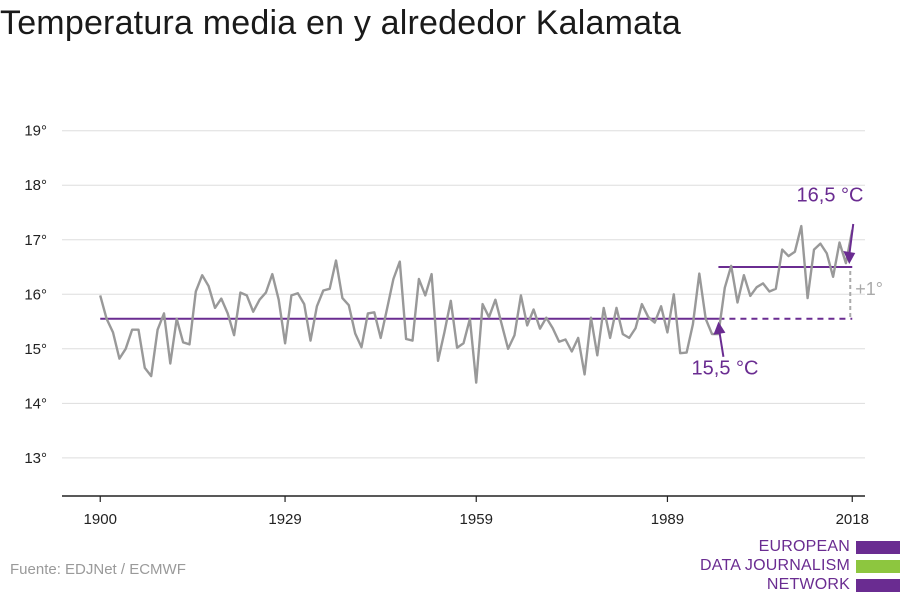  Describe the element at coordinates (725, 369) in the screenshot. I see `baseline-label: 15,5 °C` at that location.